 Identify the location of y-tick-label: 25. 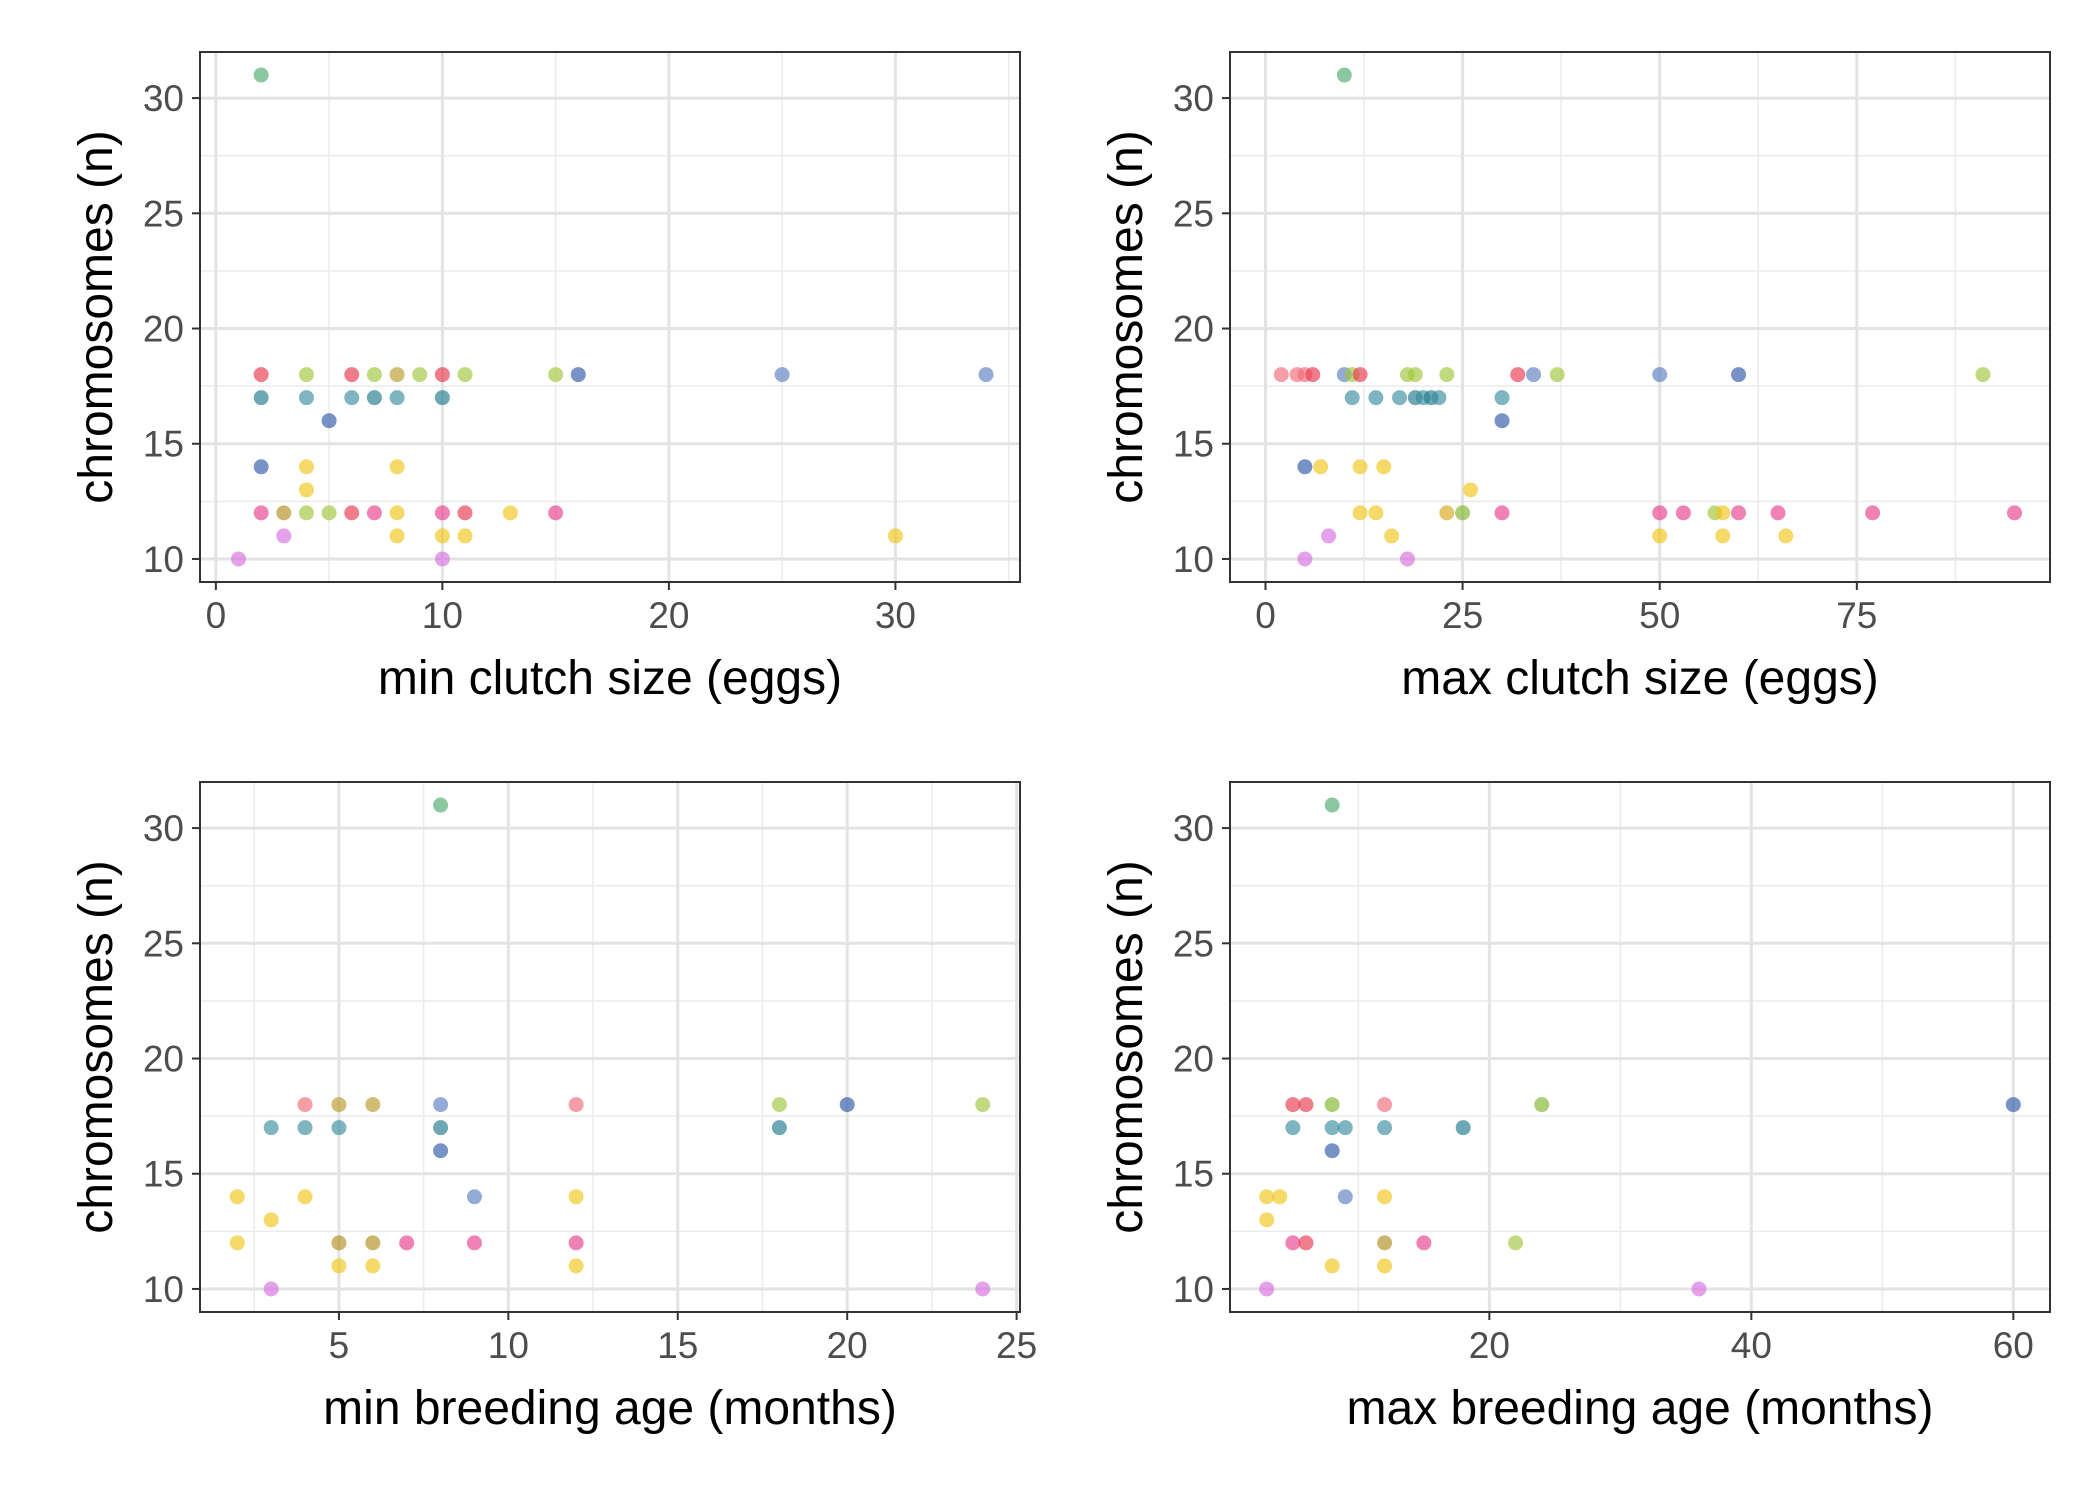
(1193, 943).